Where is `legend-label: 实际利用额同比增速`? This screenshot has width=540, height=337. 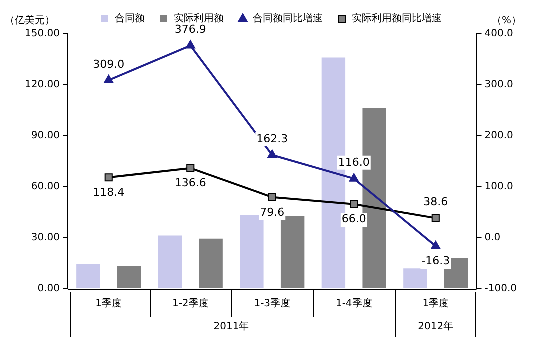
legend-label: 实际利用额同比增速 is located at coordinates (397, 18).